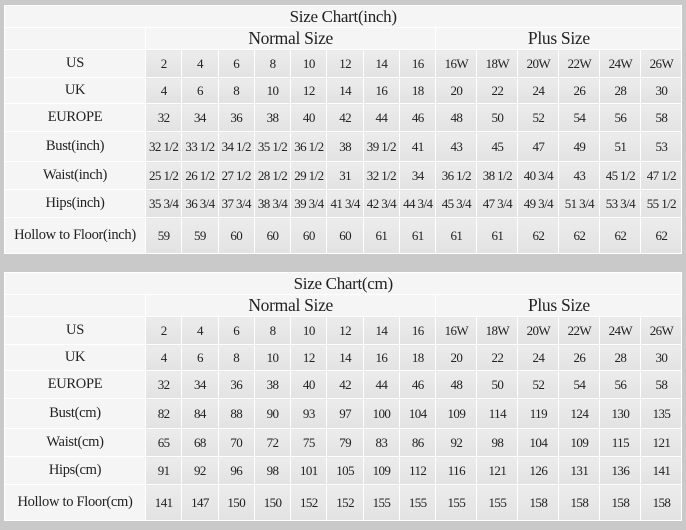 The image size is (686, 530). Describe the element at coordinates (163, 502) in the screenshot. I see `size-value-cell: 141` at that location.